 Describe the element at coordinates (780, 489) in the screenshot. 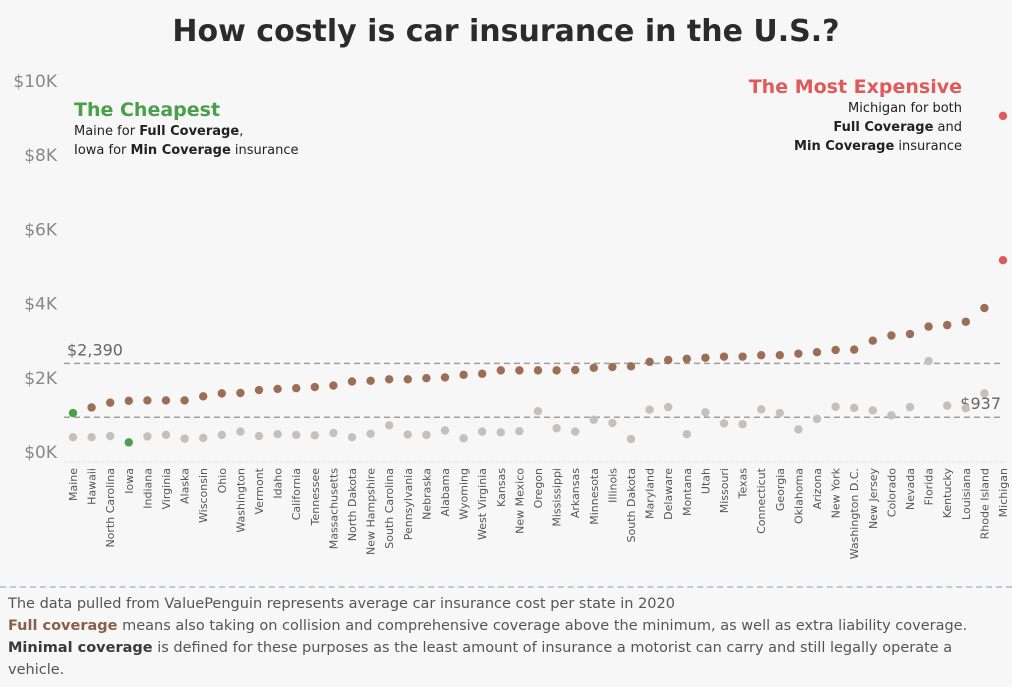

I see `x-category-label: Georgia` at that location.